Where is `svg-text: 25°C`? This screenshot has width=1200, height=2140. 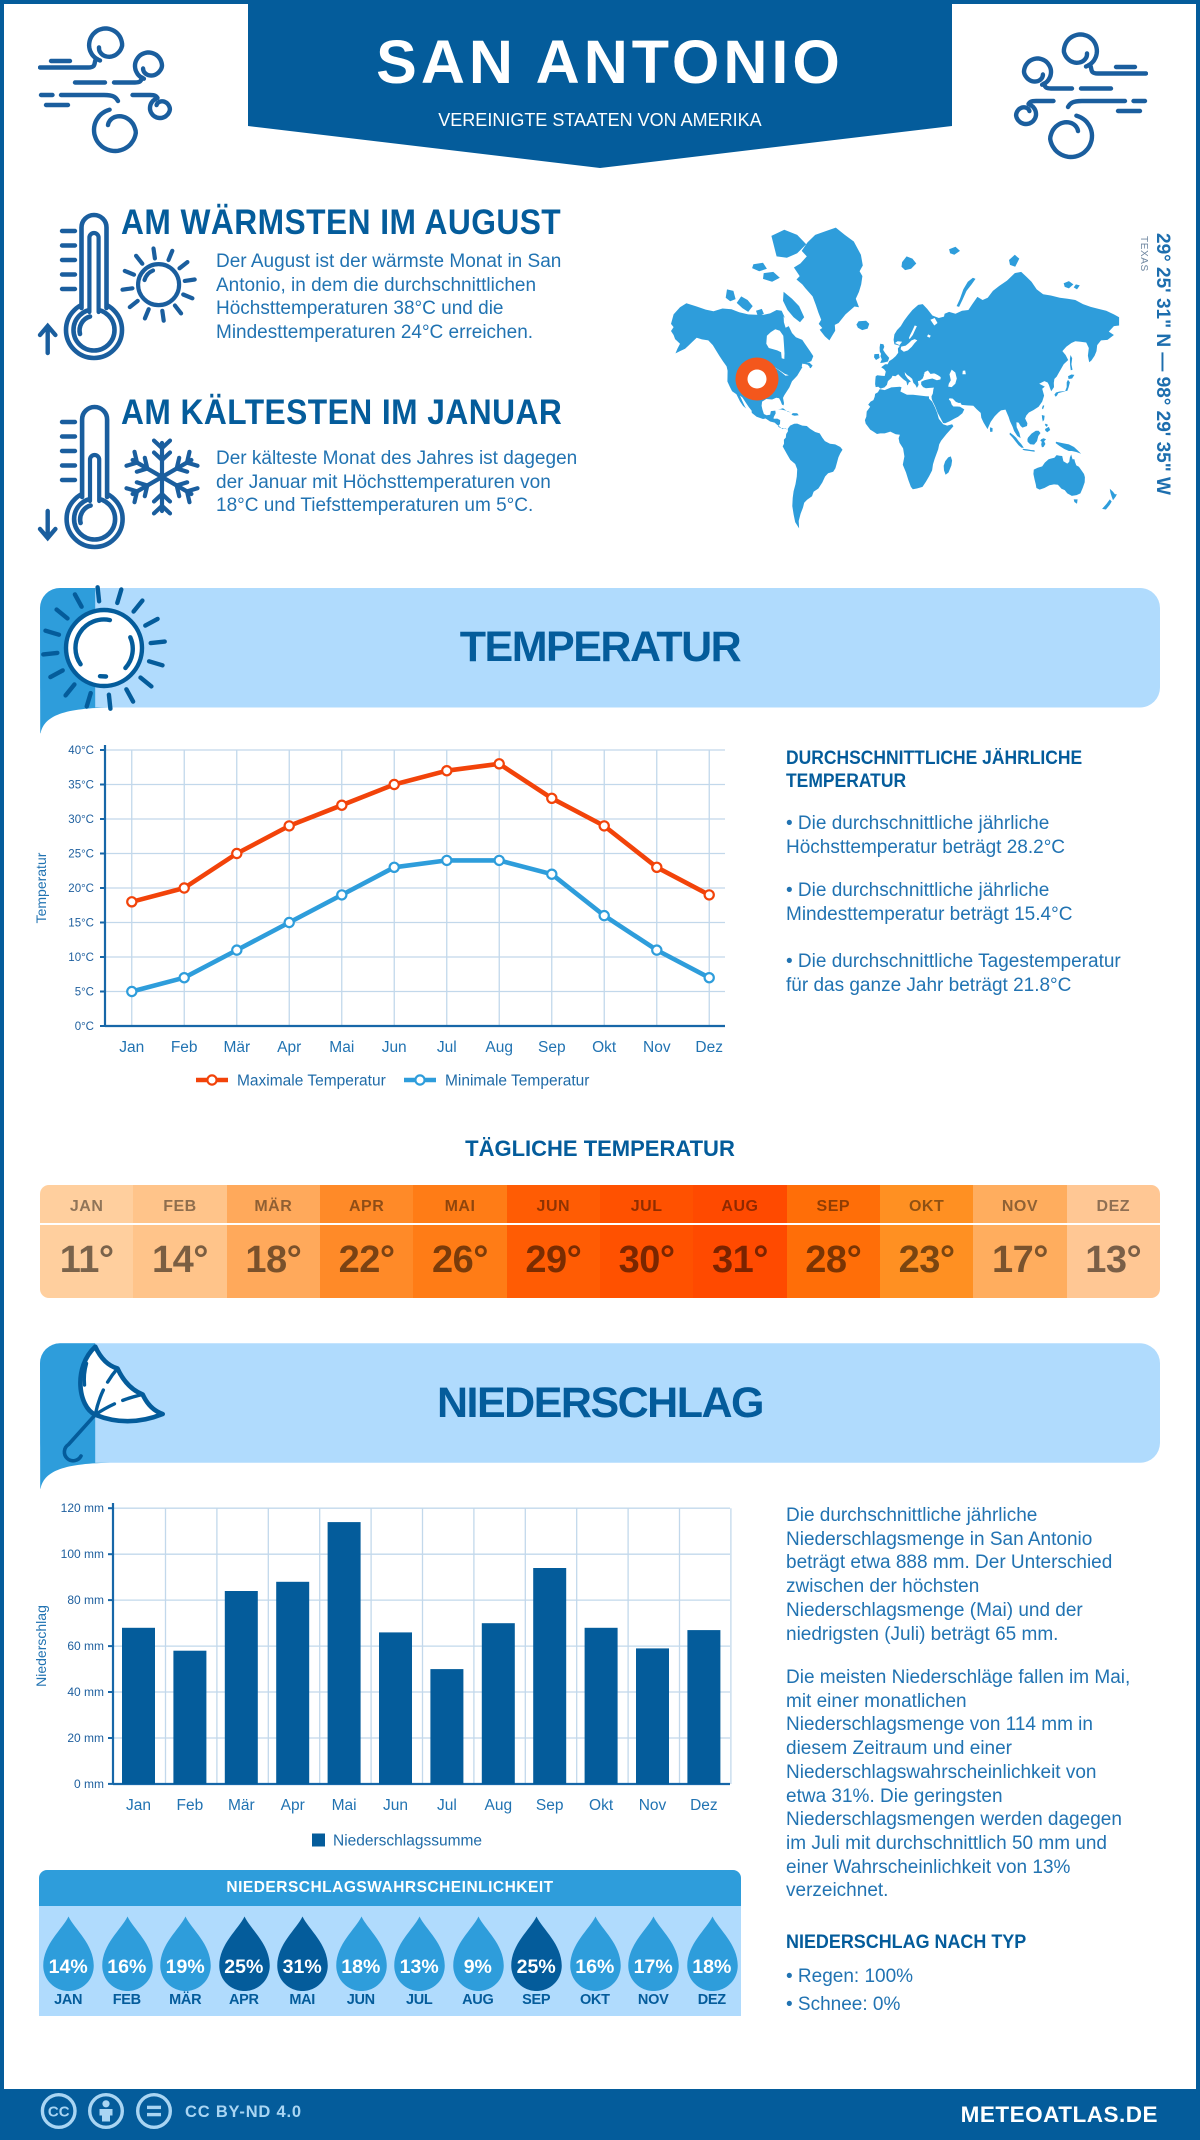
svg-text: 25°C is located at coordinates (81, 855).